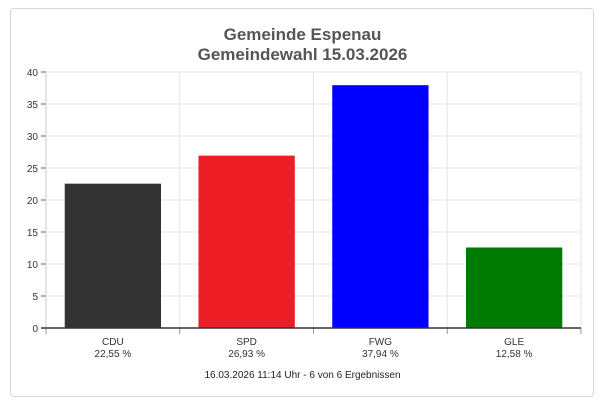 The height and width of the screenshot is (408, 605). Describe the element at coordinates (33, 137) in the screenshot. I see `y-tick-label: 30` at that location.